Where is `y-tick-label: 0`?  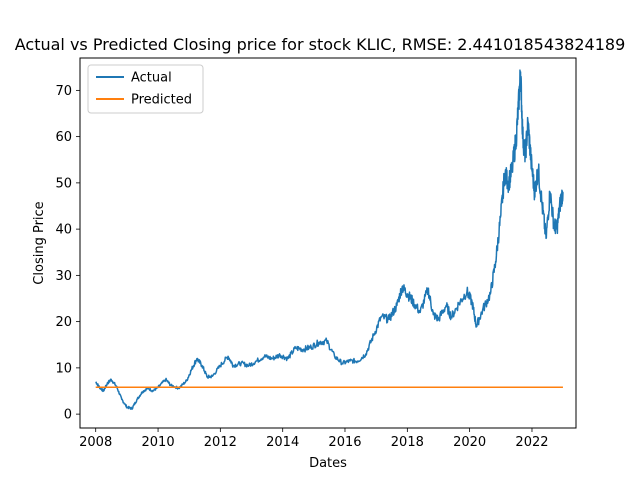
y-tick-label: 0 is located at coordinates (68, 415).